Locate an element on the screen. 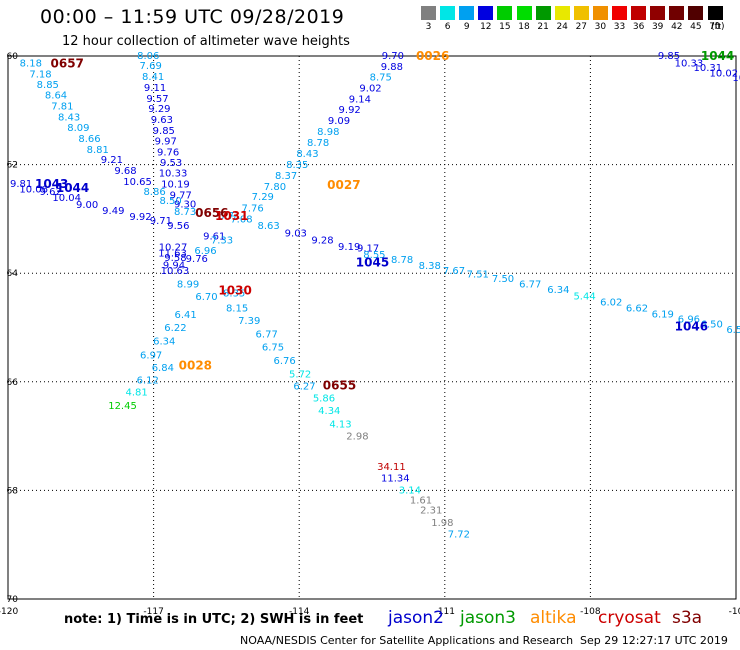 The image size is (740, 650). swh-value-label: 6.27 is located at coordinates (304, 387).